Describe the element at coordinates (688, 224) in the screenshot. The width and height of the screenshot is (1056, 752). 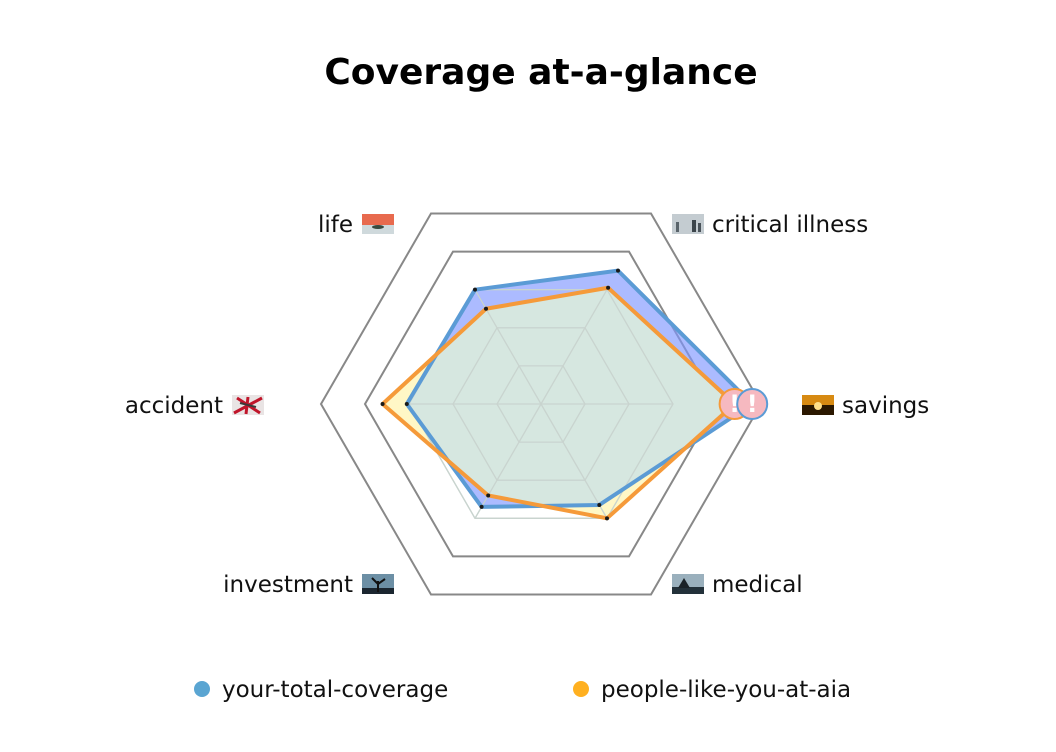
I see `misty-figures-icon` at that location.